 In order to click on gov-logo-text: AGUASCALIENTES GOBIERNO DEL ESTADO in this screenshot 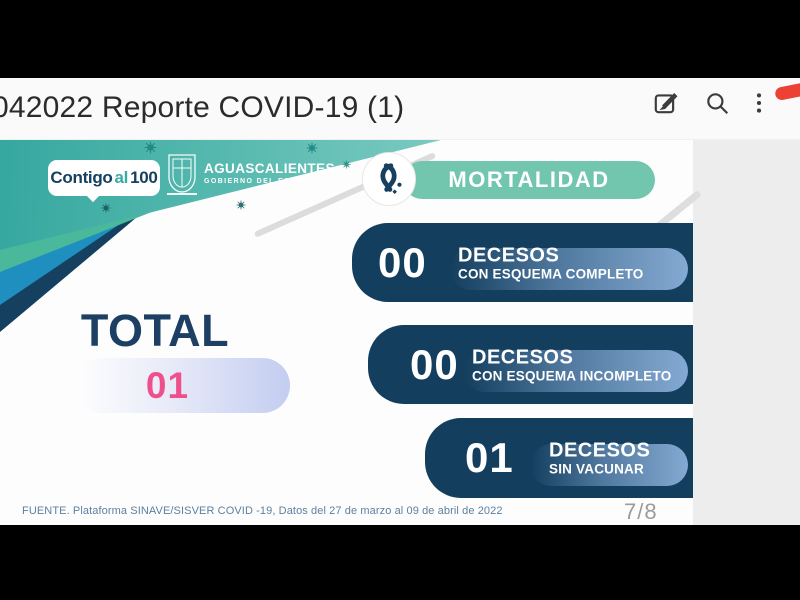, I will do `click(269, 173)`.